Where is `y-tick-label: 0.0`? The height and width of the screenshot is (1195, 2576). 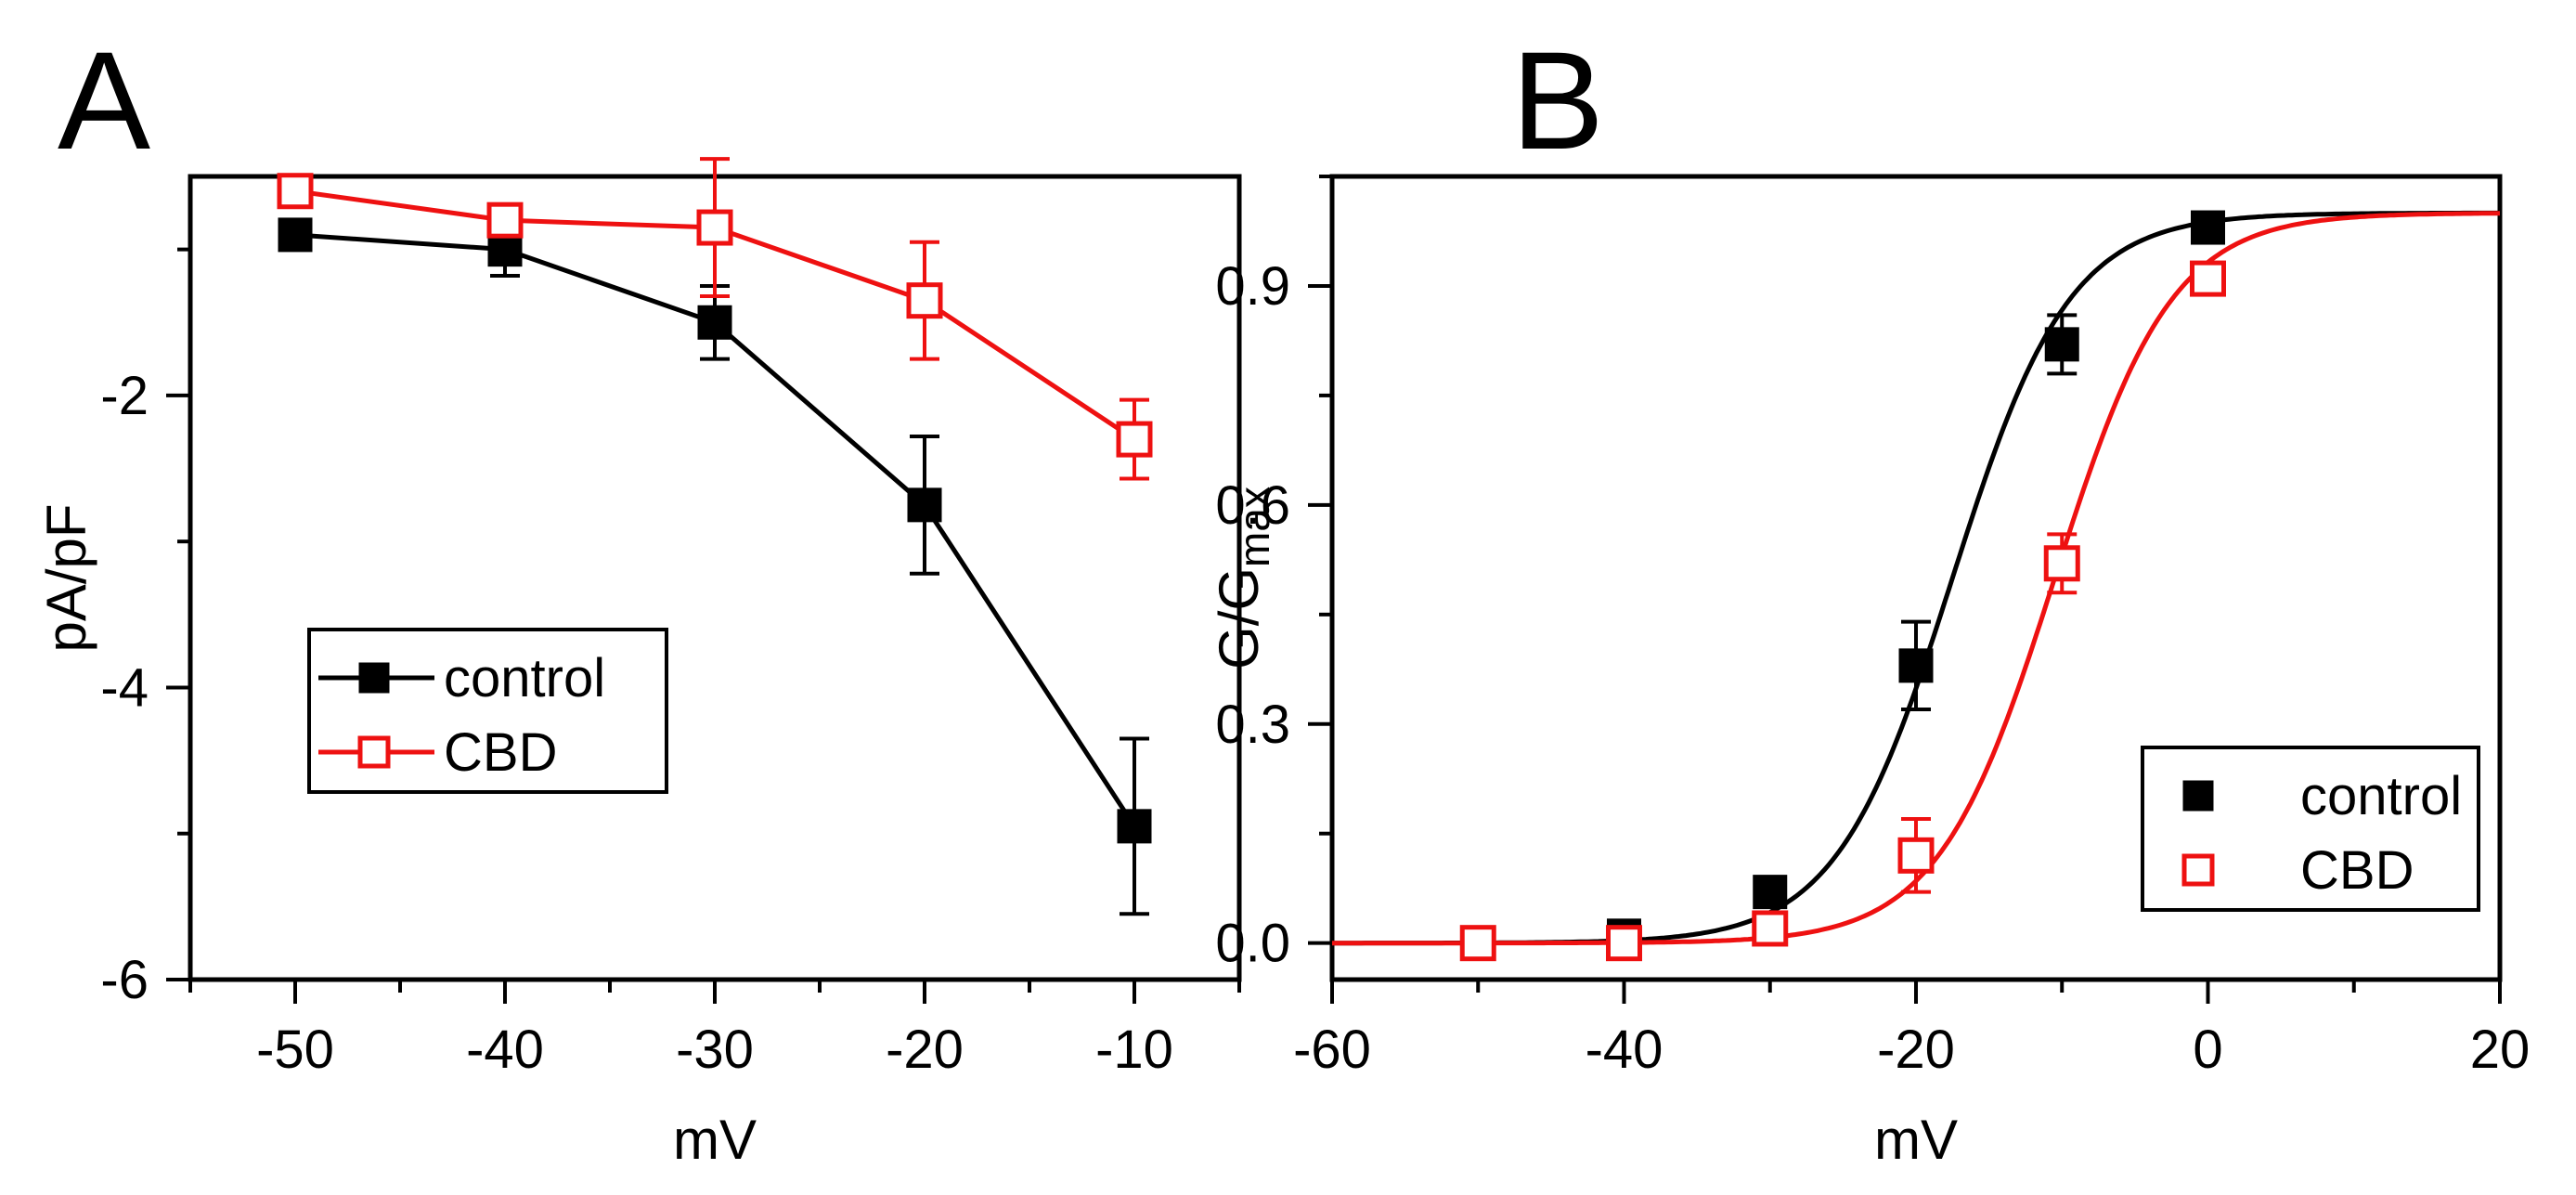
y-tick-label: 0.0 is located at coordinates (1252, 944).